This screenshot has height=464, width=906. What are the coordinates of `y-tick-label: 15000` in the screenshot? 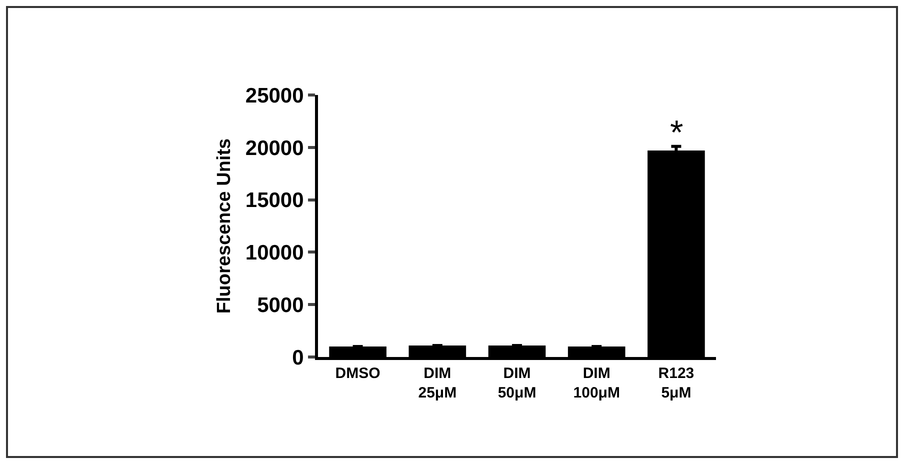 It's located at (274, 200).